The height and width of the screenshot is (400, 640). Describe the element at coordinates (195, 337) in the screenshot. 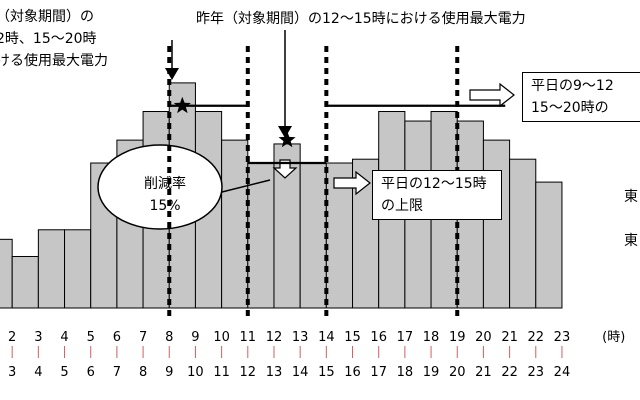

I see `hour-tick-top-9: 9` at that location.